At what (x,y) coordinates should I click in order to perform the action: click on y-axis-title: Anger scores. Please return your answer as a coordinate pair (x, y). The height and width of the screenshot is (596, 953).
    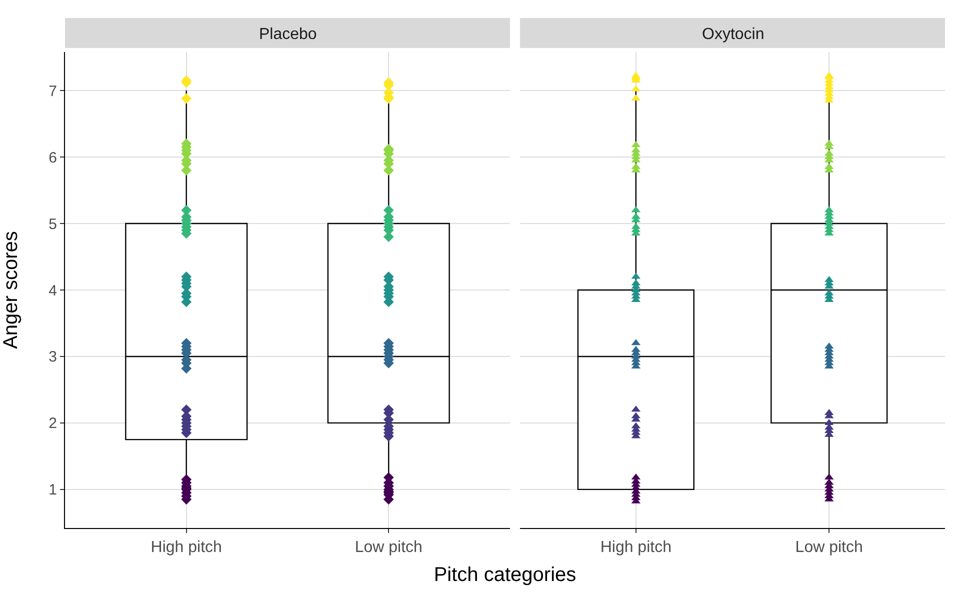
    Looking at the image, I should click on (11, 290).